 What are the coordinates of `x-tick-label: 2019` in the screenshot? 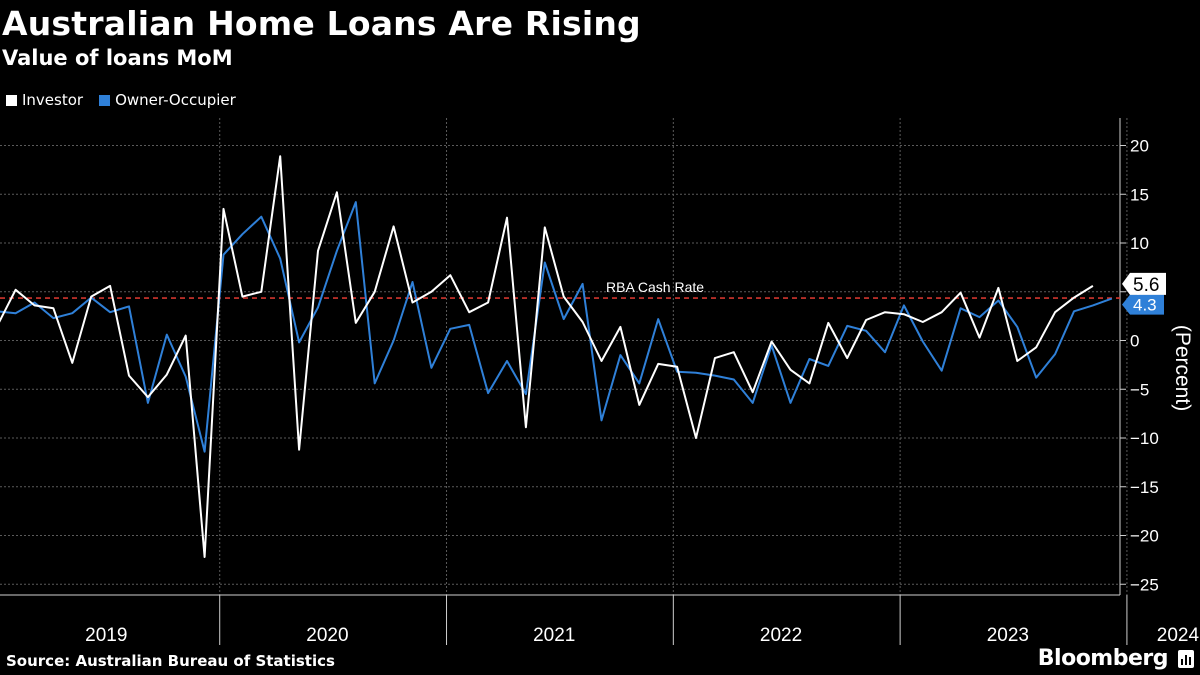 It's located at (106, 635).